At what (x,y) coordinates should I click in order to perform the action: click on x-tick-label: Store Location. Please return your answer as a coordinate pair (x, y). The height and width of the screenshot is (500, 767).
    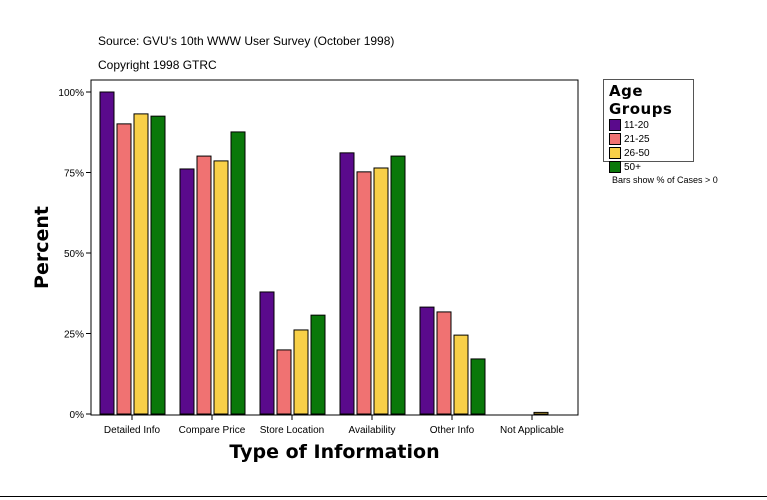
    Looking at the image, I should click on (292, 430).